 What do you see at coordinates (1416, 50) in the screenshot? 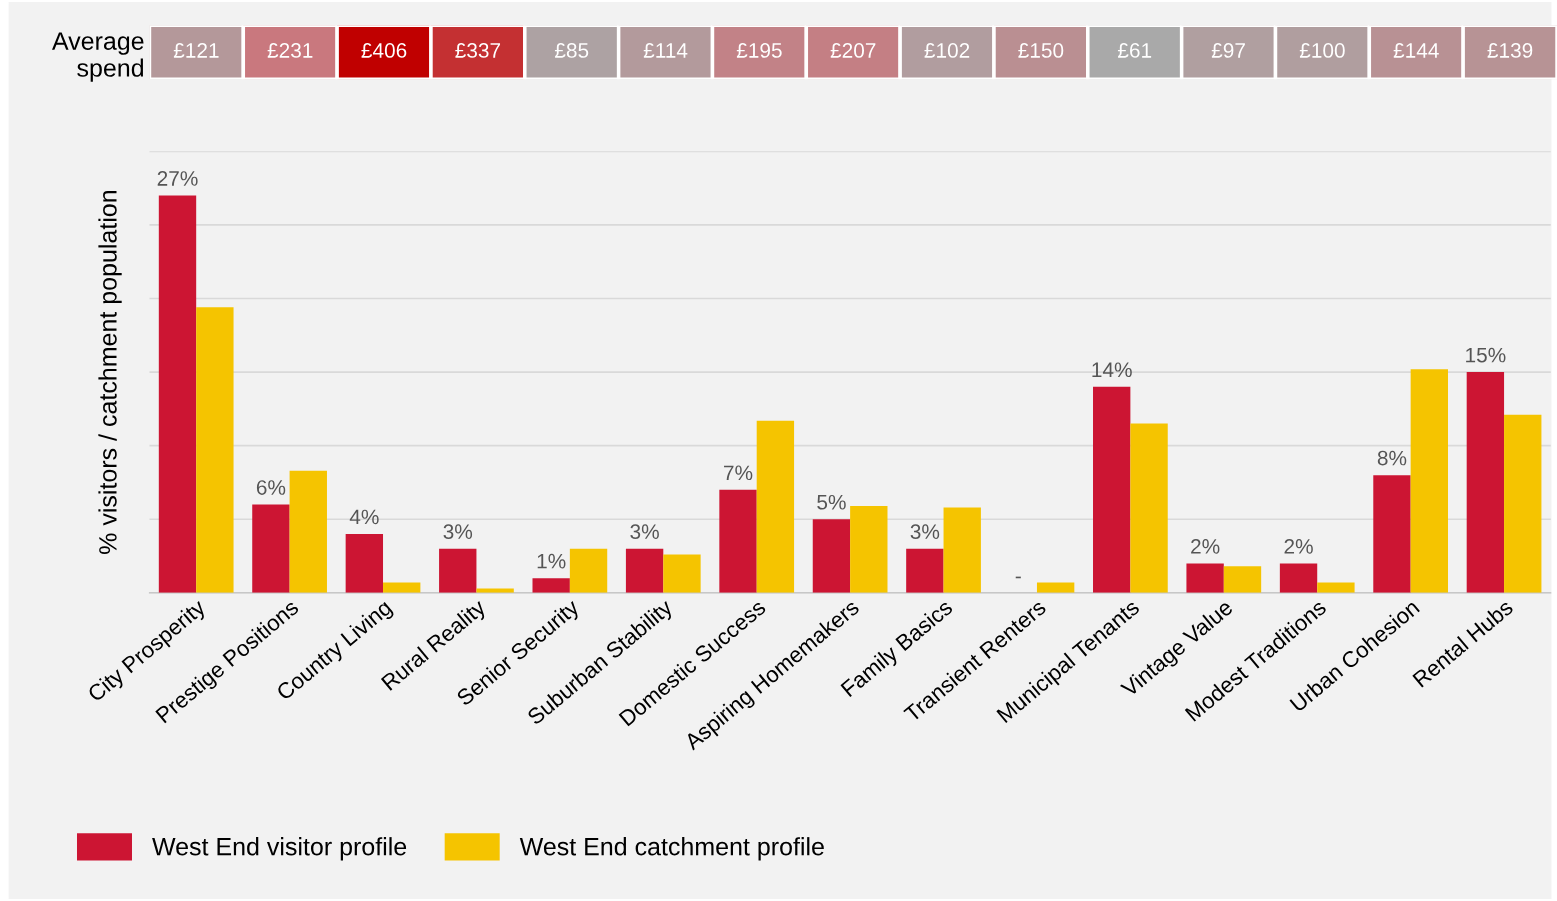
I see `data-label: £144` at bounding box center [1416, 50].